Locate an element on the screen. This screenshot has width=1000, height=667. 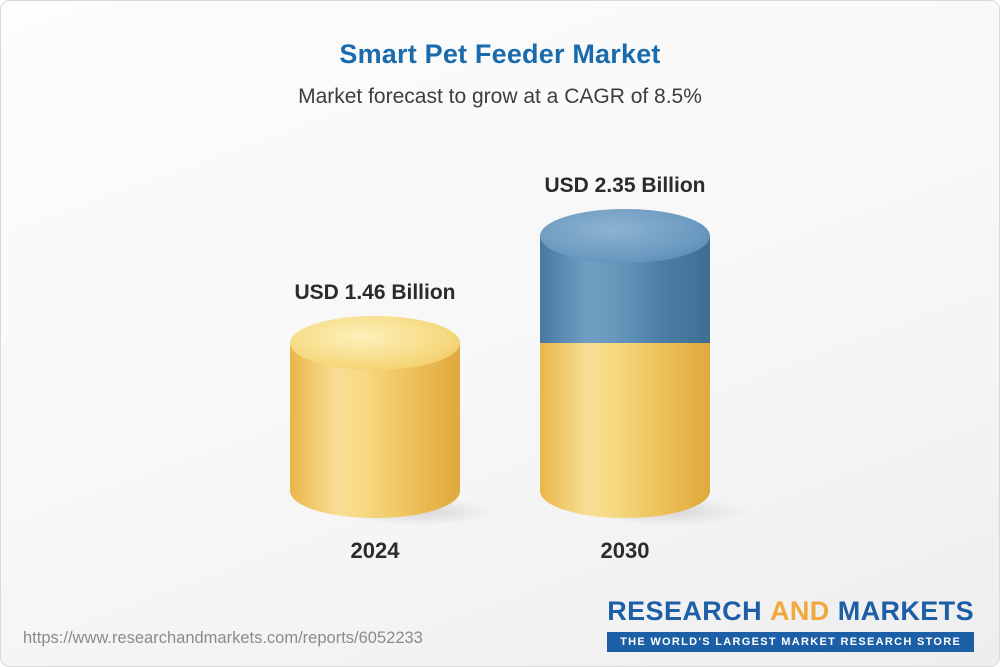
category-label-2024: 2024 is located at coordinates (375, 550).